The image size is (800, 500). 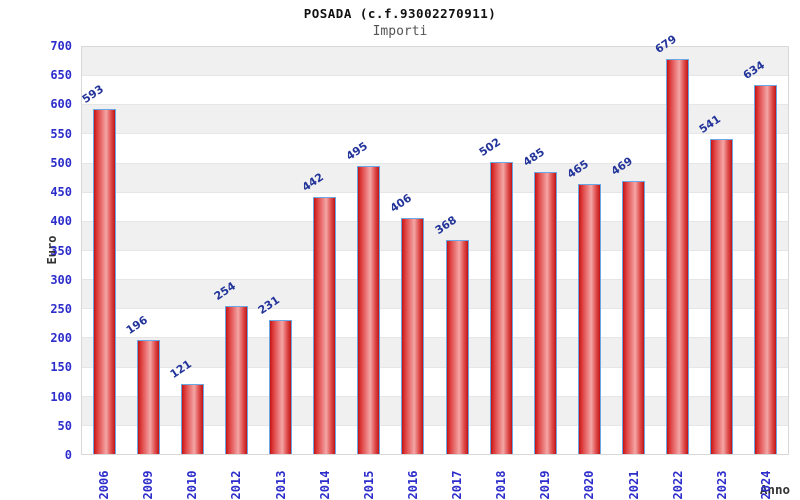 What do you see at coordinates (765, 485) in the screenshot?
I see `x-tick-label: 2024` at bounding box center [765, 485].